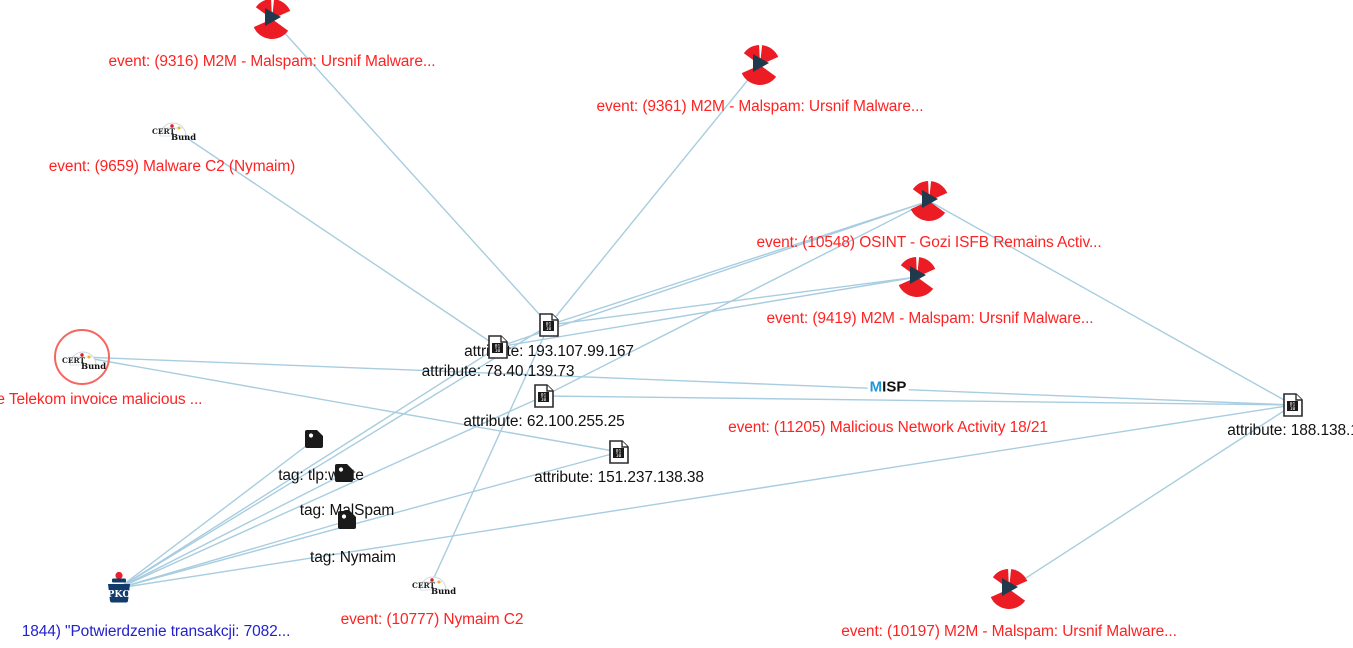 The height and width of the screenshot is (648, 1353). I want to click on node-label-attribute: attribute: 188.138.1, so click(1290, 430).